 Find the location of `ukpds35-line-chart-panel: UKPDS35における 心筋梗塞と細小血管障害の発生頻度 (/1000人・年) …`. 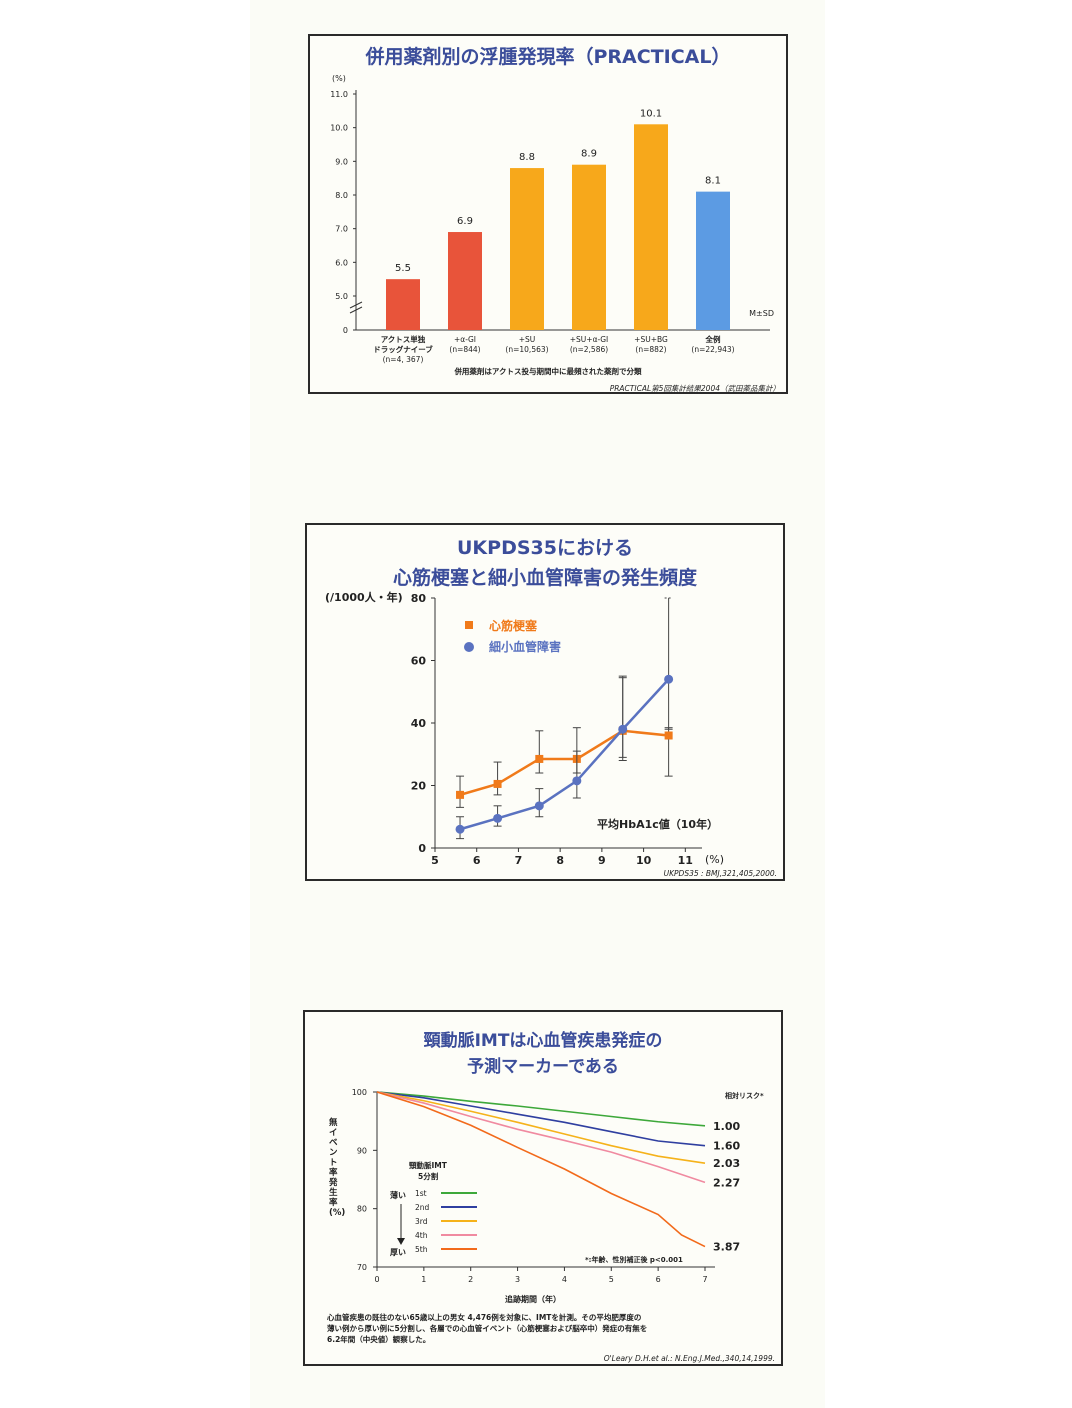

ukpds35-line-chart-panel: UKPDS35における 心筋梗塞と細小血管障害の発生頻度 (/1000人・年) … is located at coordinates (545, 702).